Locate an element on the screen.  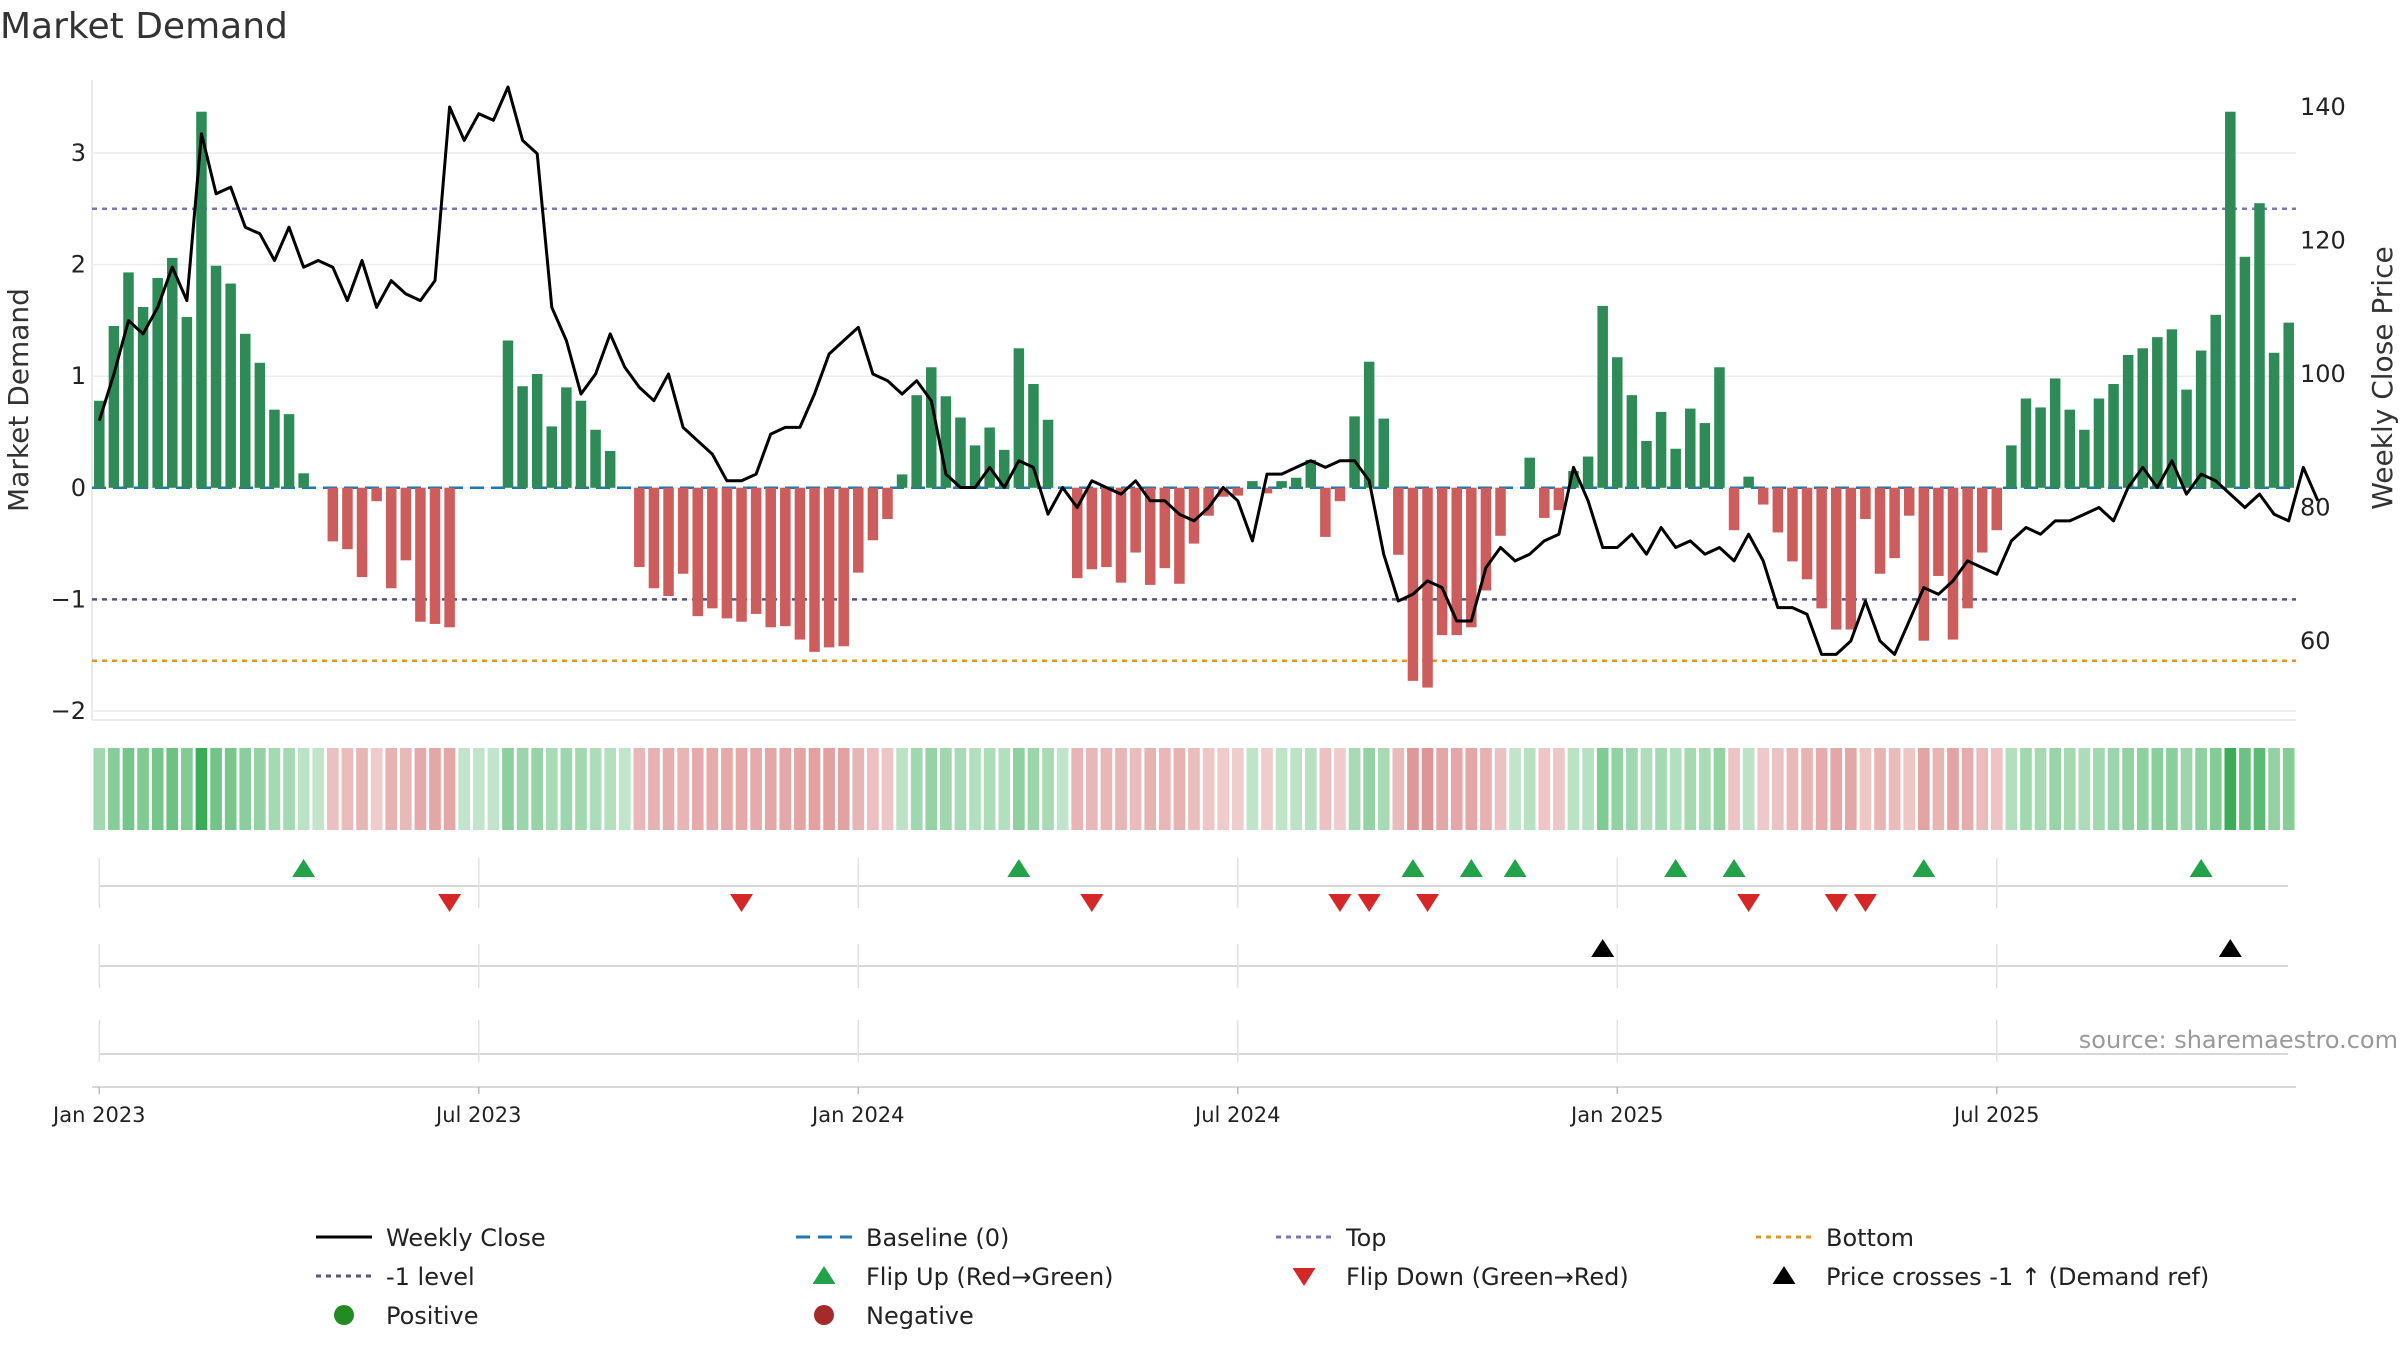
y2-axis-label: Weekly Close Price is located at coordinates (2382, 377).